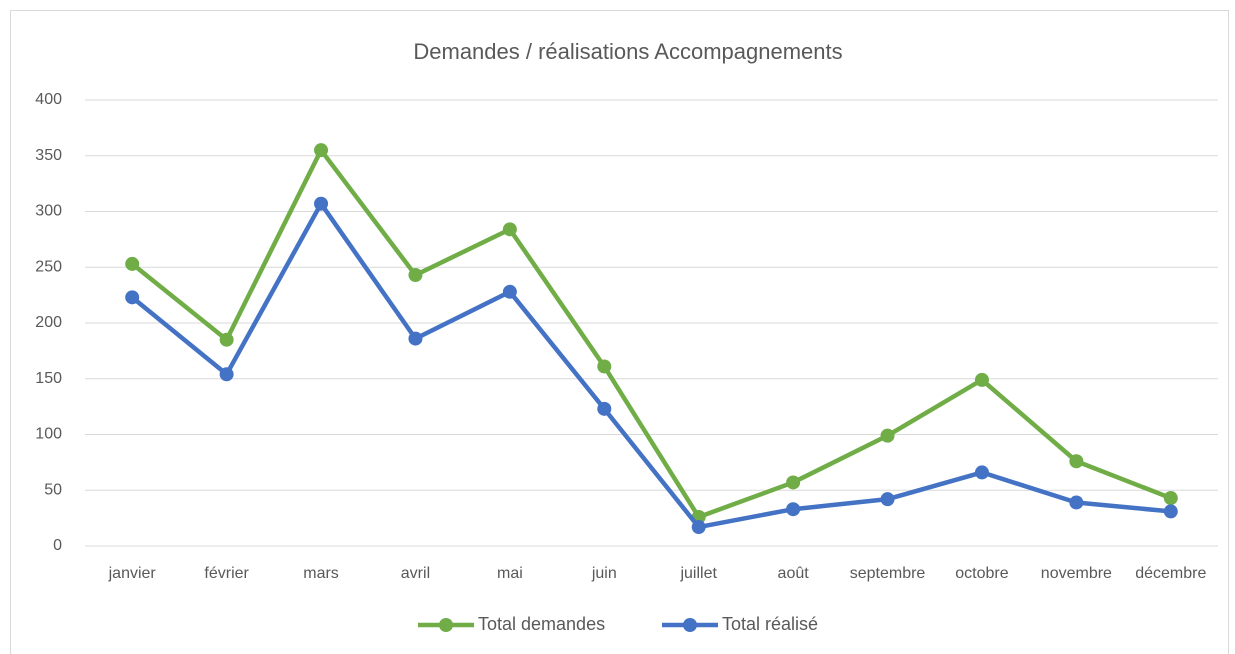 This screenshot has height=654, width=1235. I want to click on x-tick-label: août, so click(794, 573).